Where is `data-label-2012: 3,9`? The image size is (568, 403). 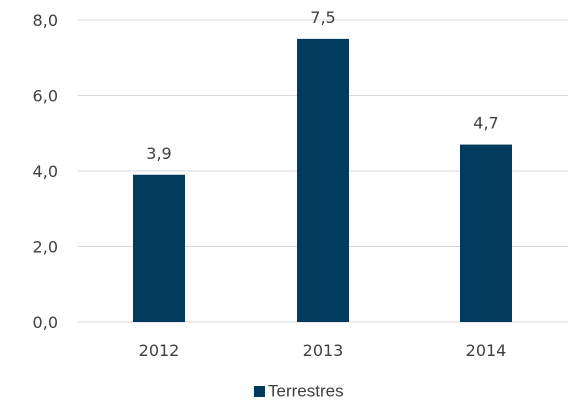
data-label-2012: 3,9 is located at coordinates (158, 153).